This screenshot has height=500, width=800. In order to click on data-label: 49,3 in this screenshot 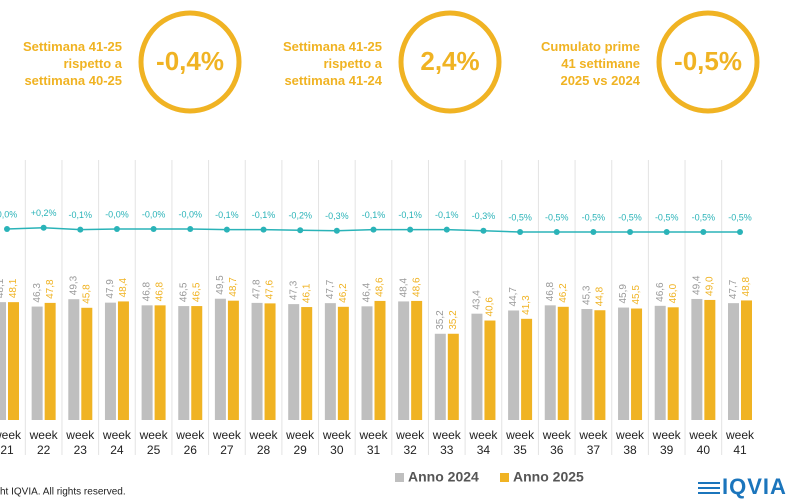, I will do `click(73, 285)`.